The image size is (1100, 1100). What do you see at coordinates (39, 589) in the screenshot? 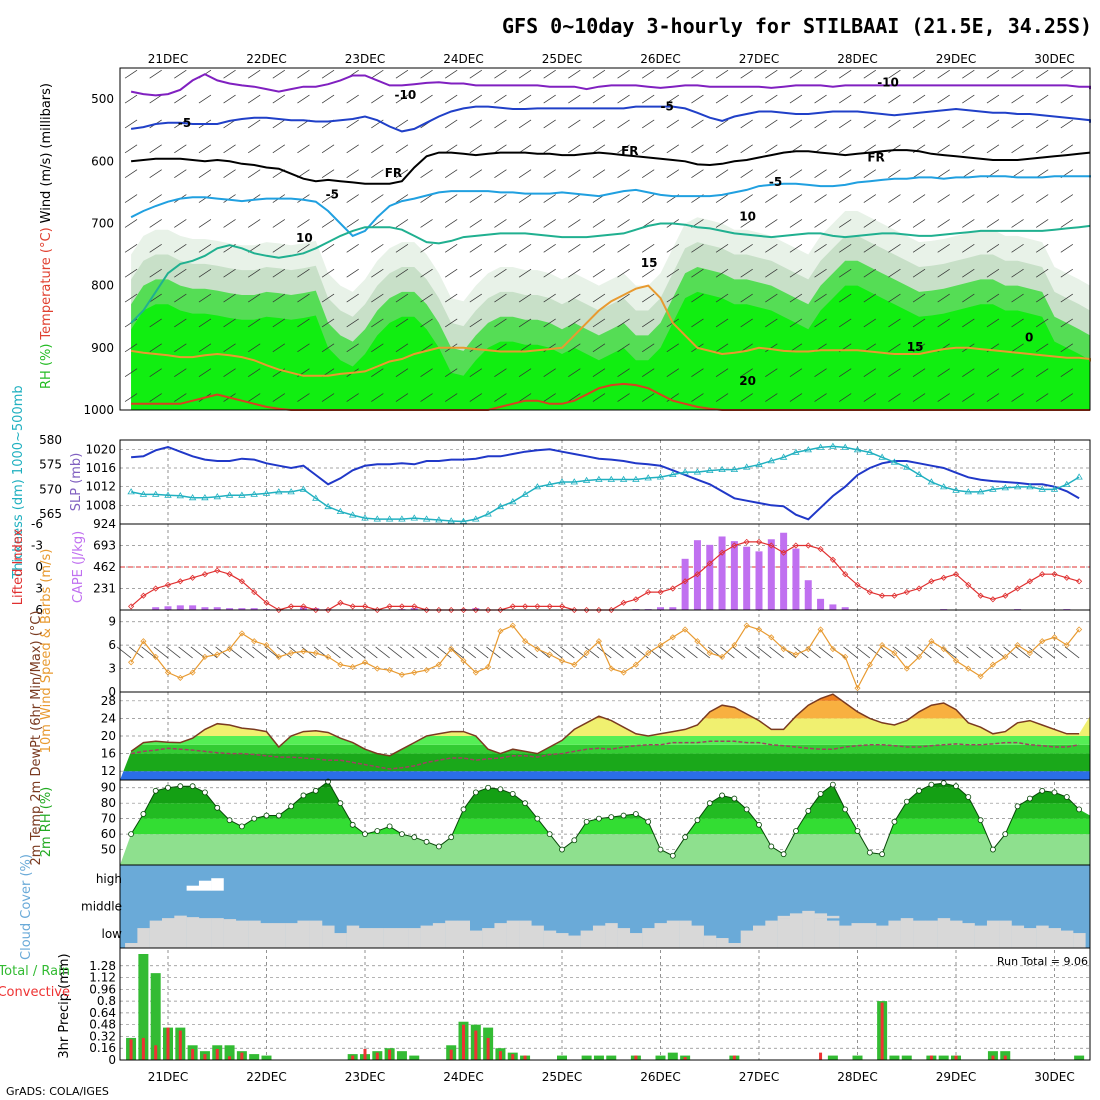
I see `lifted-y-tick-label: 3` at bounding box center [39, 589].